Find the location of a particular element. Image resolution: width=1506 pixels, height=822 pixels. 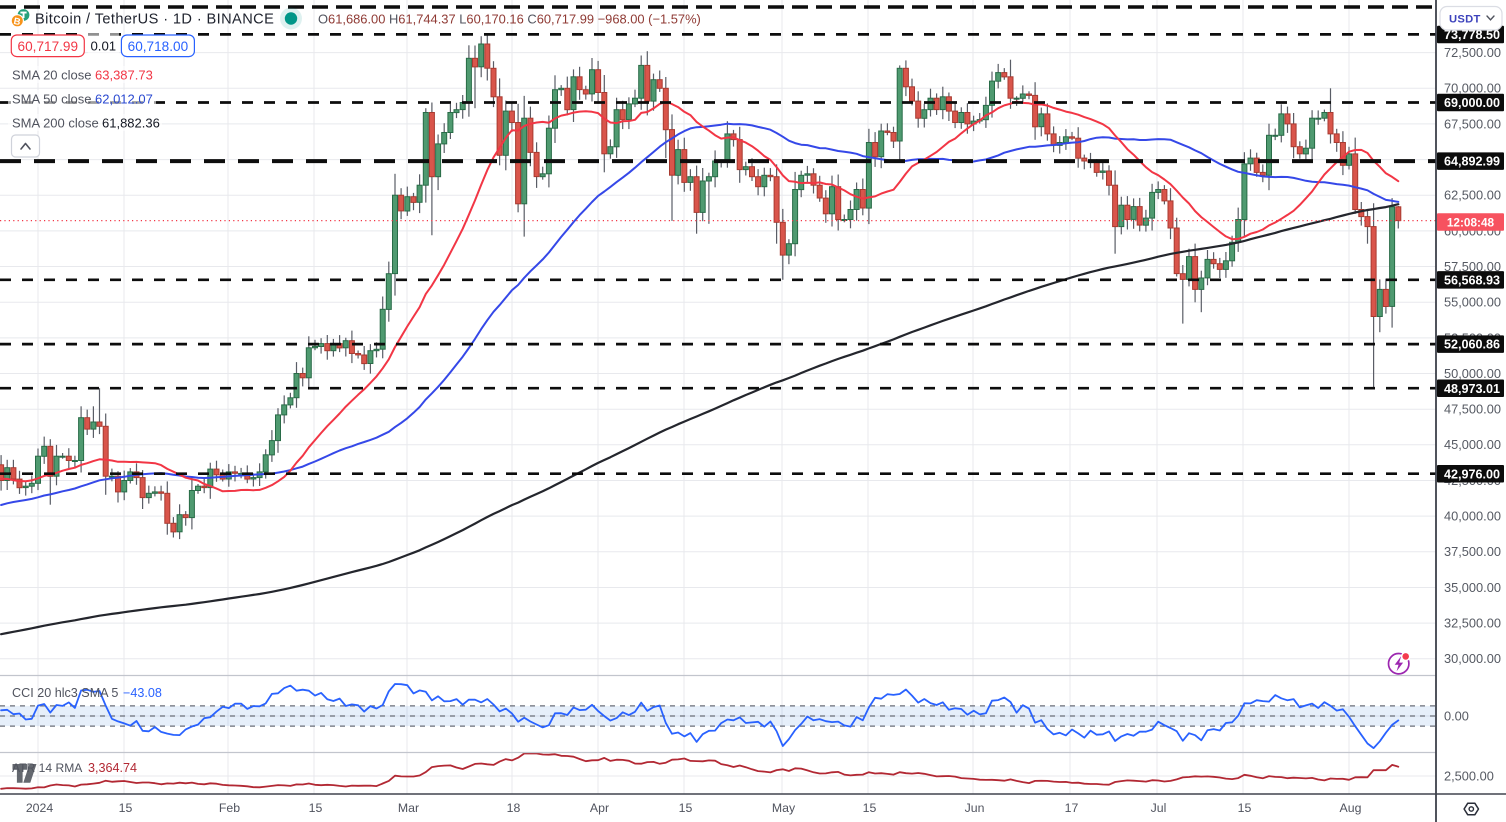

svg-text: 55,000.00 is located at coordinates (1472, 302).